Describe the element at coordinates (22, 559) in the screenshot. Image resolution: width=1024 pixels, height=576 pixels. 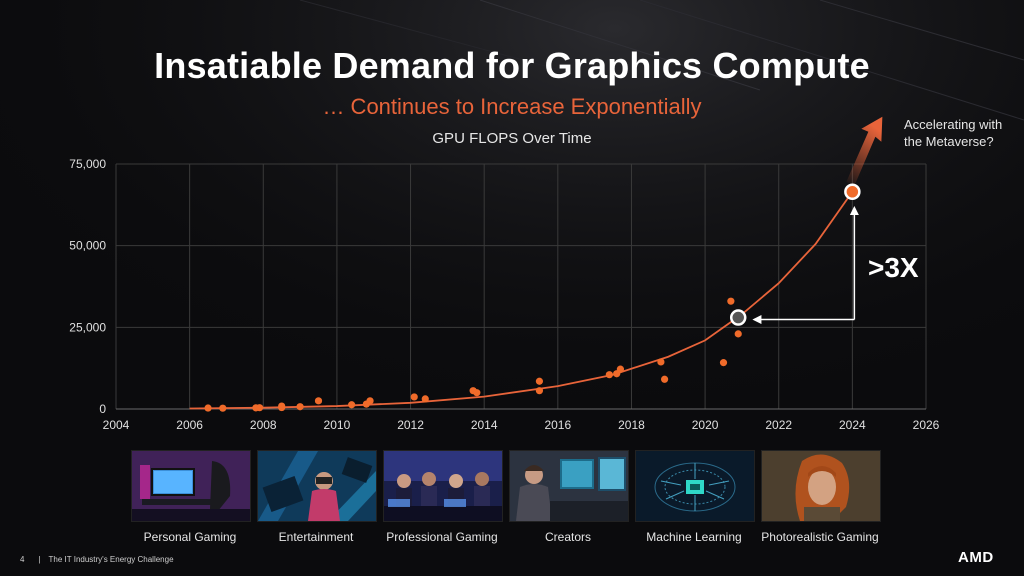
I see `page-number: 4` at that location.